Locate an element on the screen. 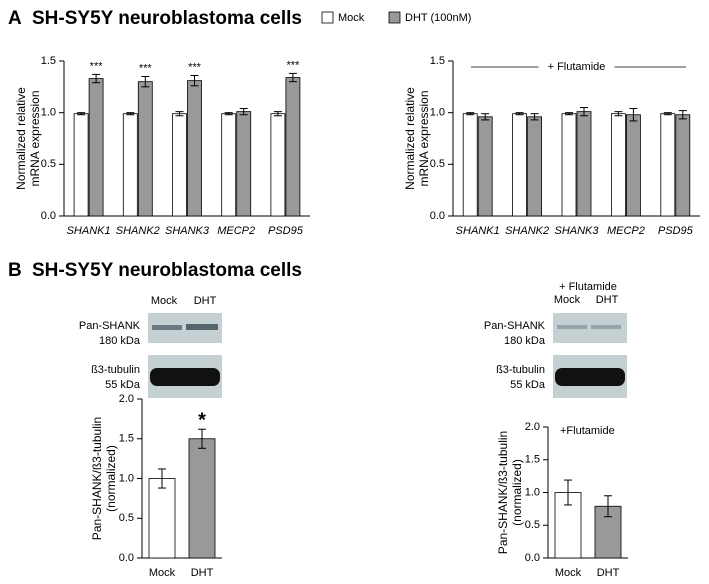 The image size is (709, 584). blot-images is located at coordinates (387, 355).